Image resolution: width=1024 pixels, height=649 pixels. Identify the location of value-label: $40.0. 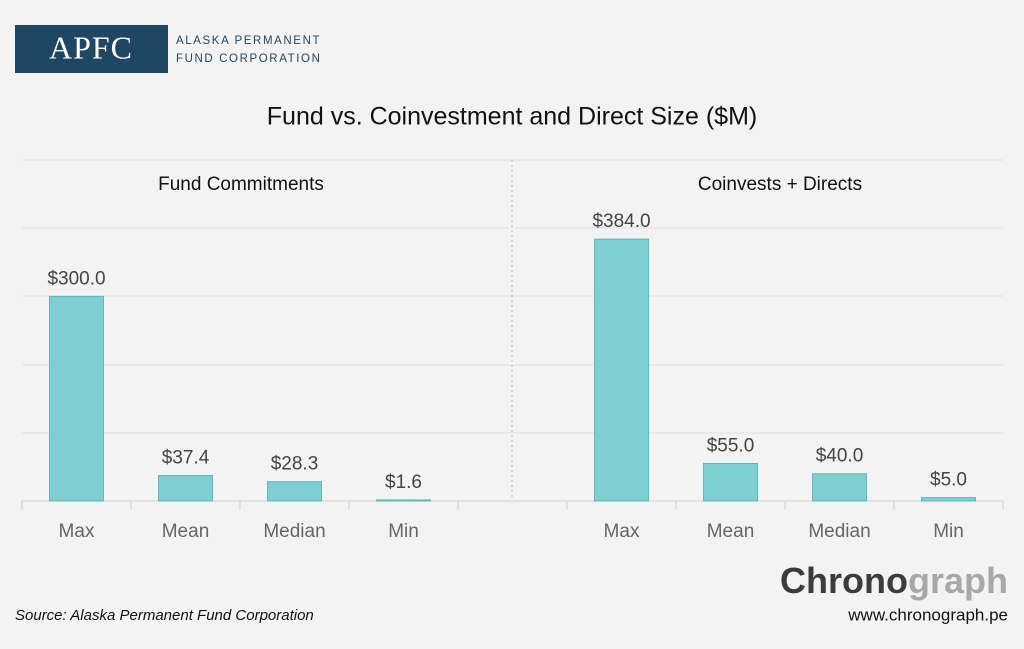
(840, 456).